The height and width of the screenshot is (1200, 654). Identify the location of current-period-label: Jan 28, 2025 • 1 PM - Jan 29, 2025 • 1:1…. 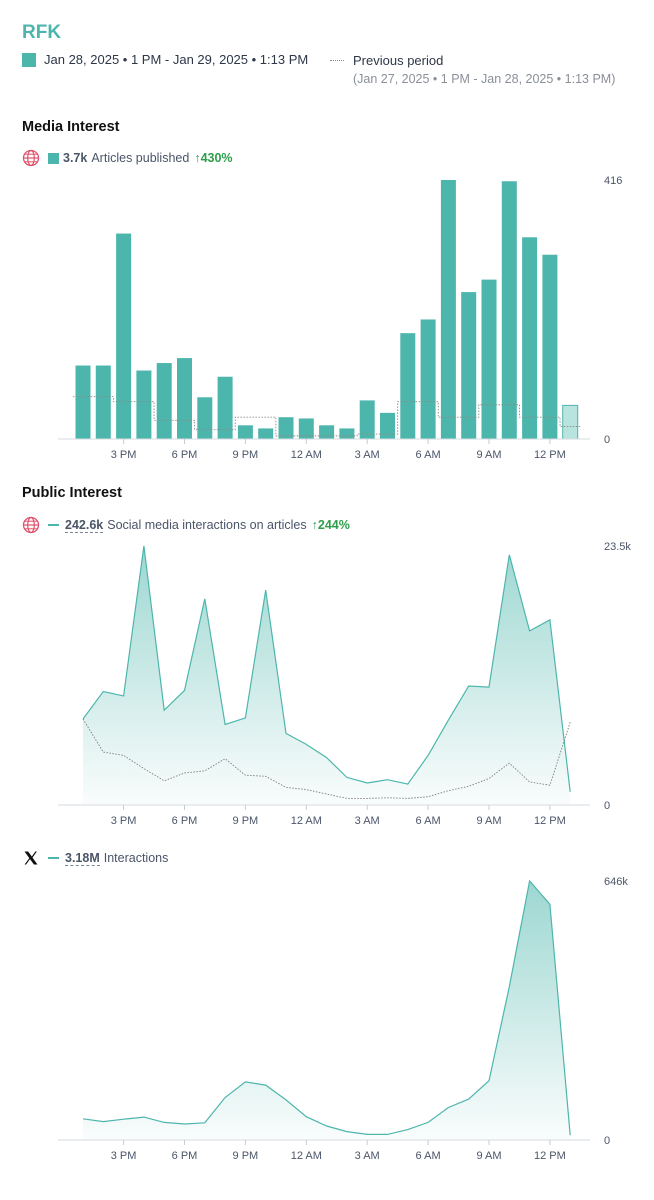
(176, 59).